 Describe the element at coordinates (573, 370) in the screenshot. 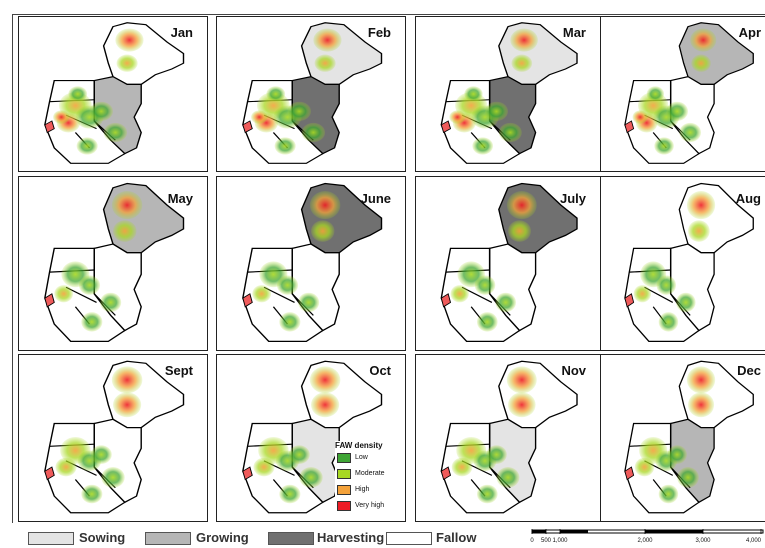

I see `month-label: Nov` at that location.